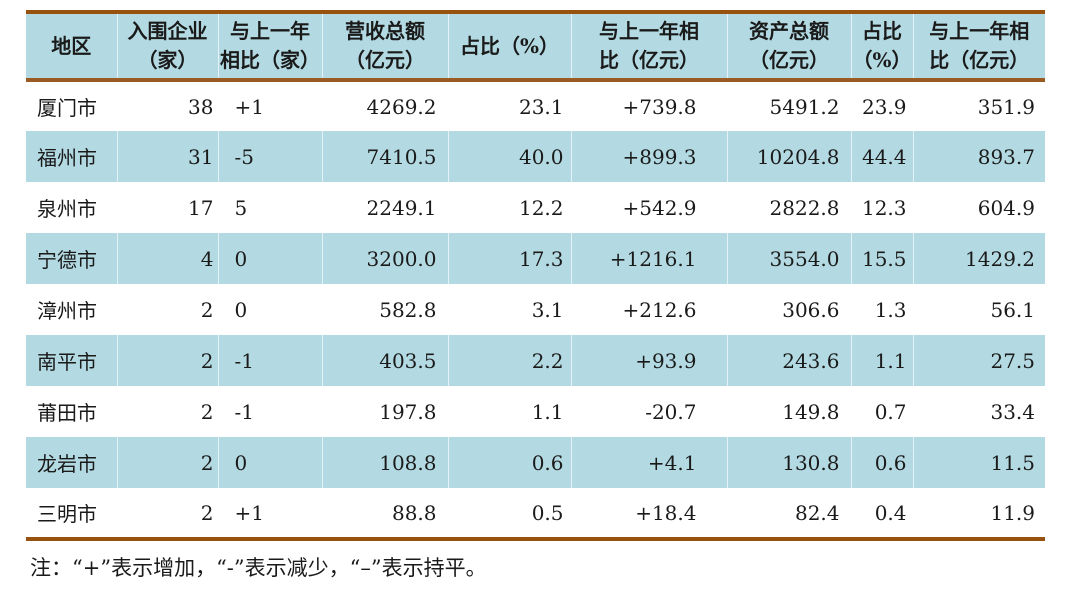  I want to click on column-header-line: 占比（%）, so click(509, 45).